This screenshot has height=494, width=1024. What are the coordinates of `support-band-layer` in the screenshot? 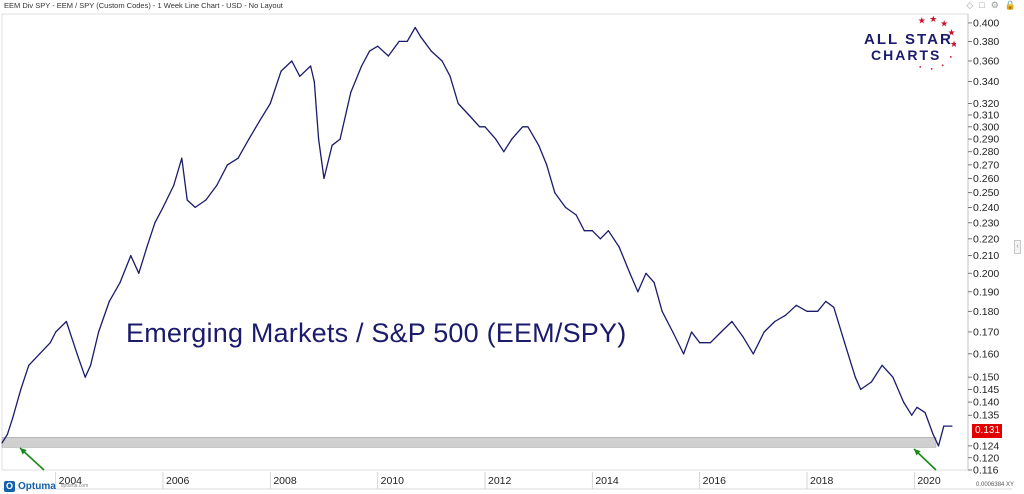 It's located at (469, 442).